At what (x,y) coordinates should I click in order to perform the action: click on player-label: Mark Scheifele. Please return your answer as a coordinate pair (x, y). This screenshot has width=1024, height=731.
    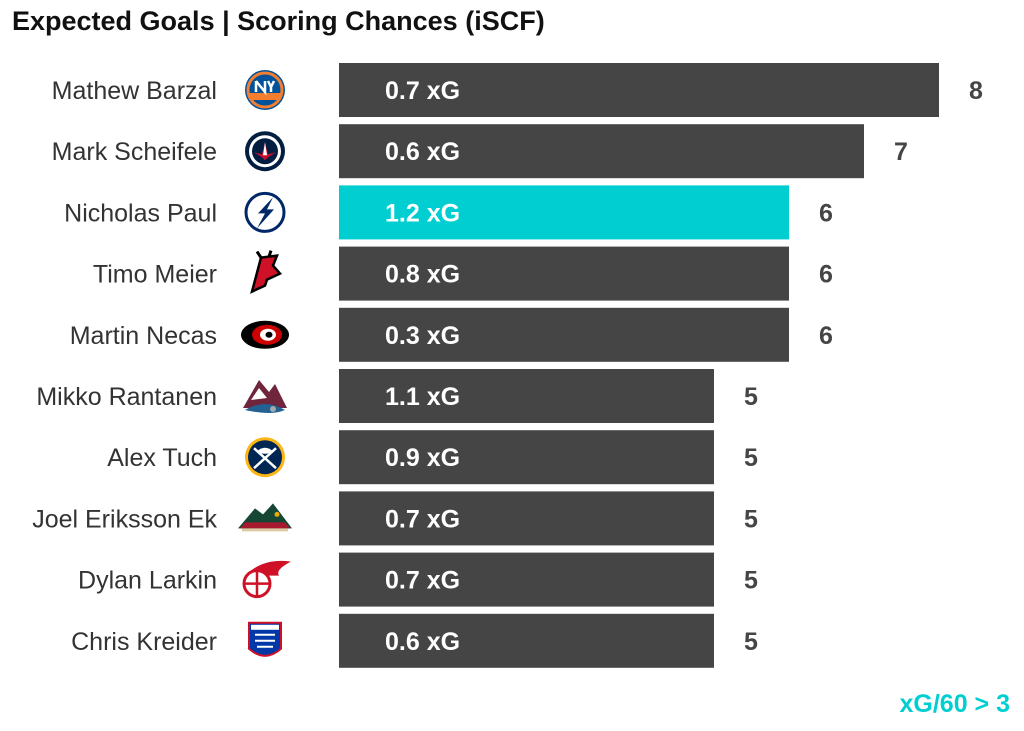
    Looking at the image, I should click on (134, 152).